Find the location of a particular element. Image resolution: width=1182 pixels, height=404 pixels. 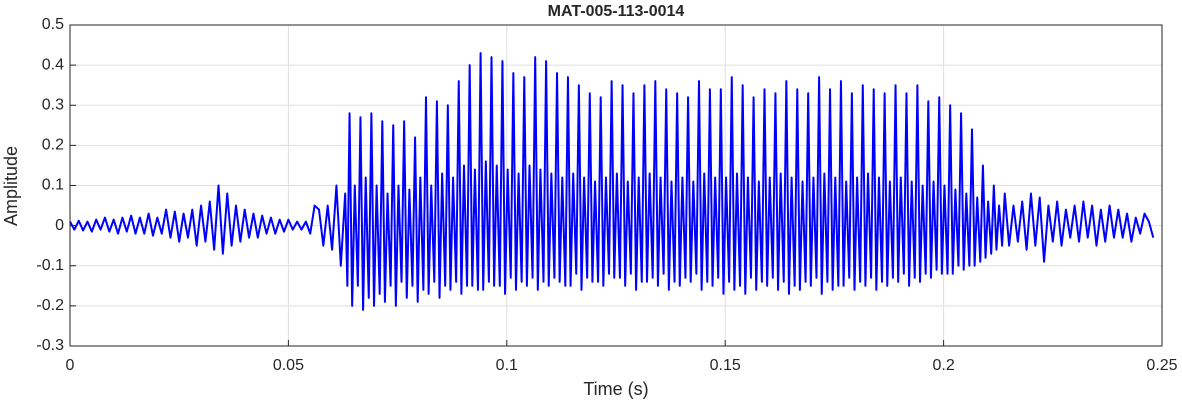

y-tick-label: 0 is located at coordinates (59, 225).